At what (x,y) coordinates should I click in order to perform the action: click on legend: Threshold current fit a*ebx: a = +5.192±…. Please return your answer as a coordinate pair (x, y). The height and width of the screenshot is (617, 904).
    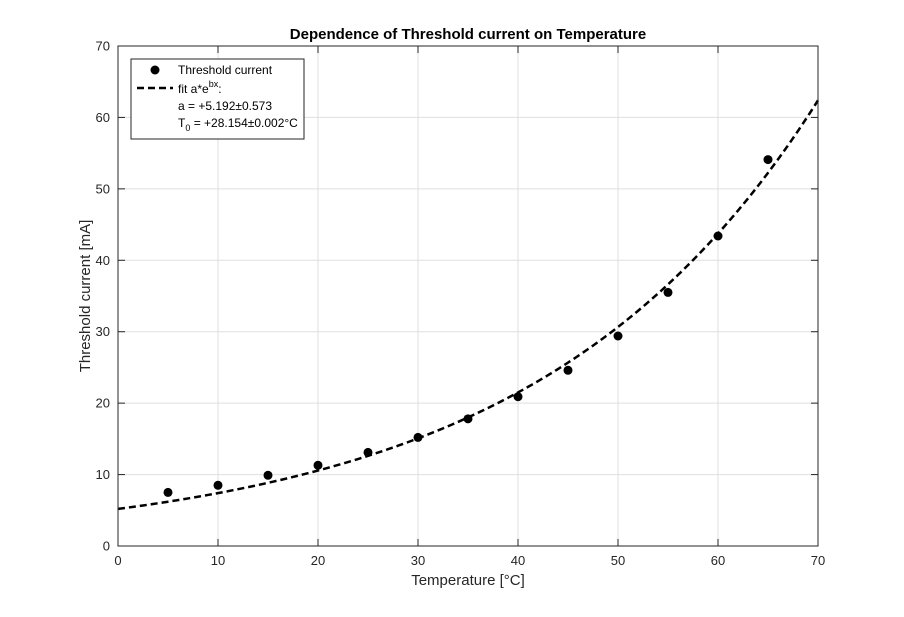
    Looking at the image, I should click on (217, 99).